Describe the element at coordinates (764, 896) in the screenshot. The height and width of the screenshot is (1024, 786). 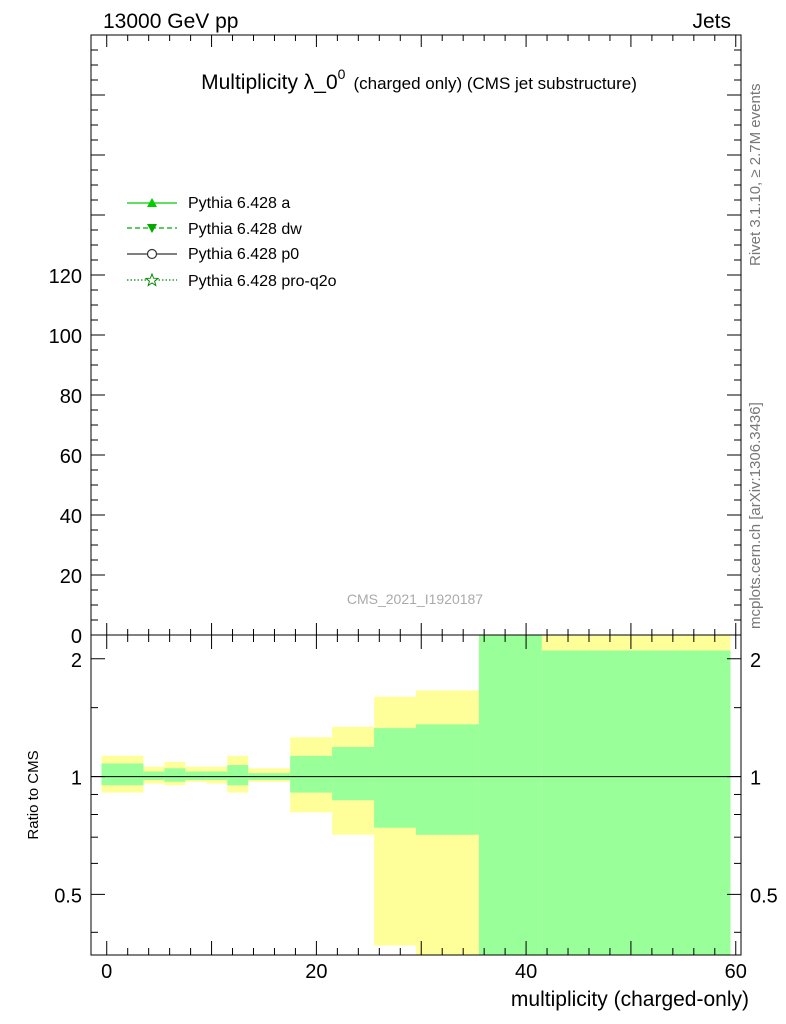
I see `ratio-y-tick-label-right: 0.5` at that location.